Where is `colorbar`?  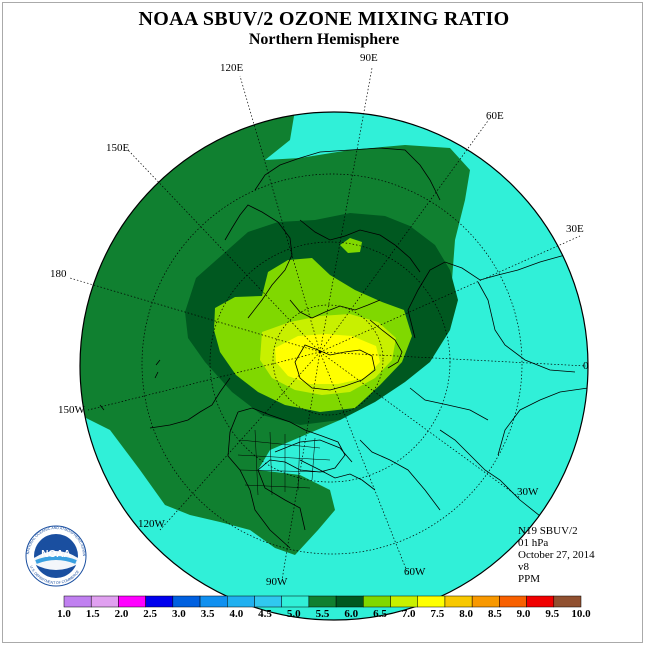 colorbar is located at coordinates (322, 601).